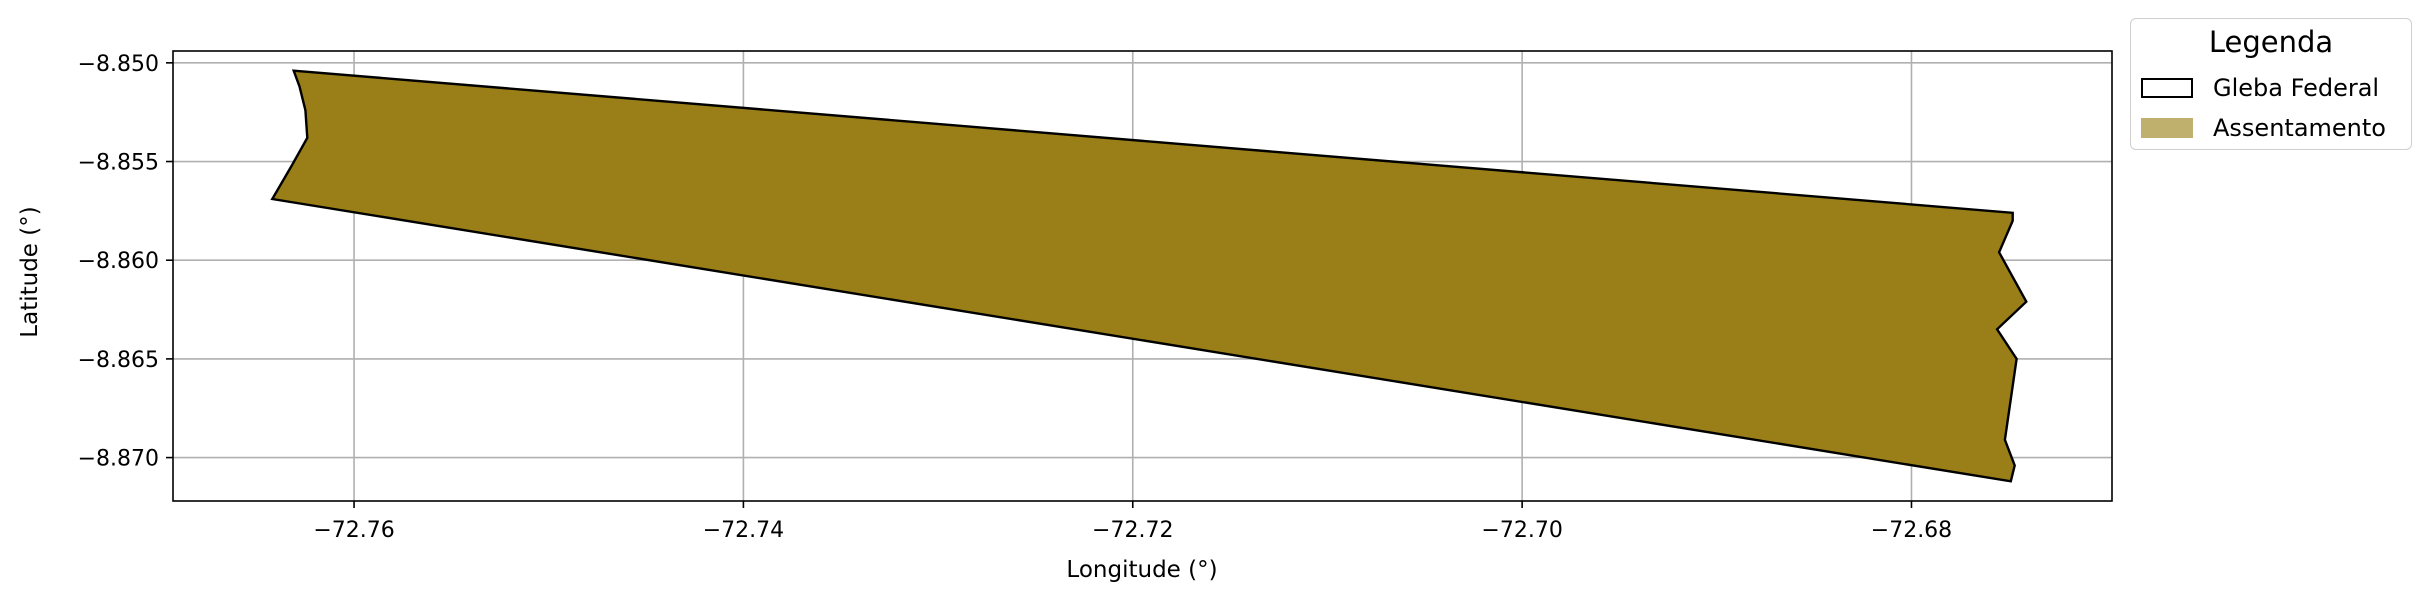 The image size is (2428, 601). What do you see at coordinates (1911, 530) in the screenshot?
I see `x-tick-label-4: −72.68` at bounding box center [1911, 530].